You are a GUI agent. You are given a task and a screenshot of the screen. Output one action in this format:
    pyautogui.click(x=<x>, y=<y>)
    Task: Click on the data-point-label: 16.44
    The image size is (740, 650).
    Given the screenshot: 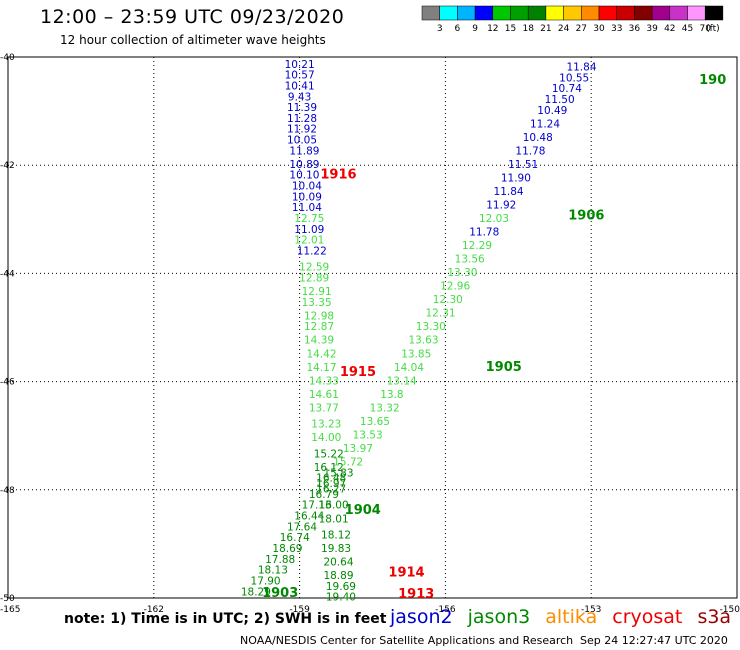 What is the action you would take?
    pyautogui.click(x=309, y=517)
    